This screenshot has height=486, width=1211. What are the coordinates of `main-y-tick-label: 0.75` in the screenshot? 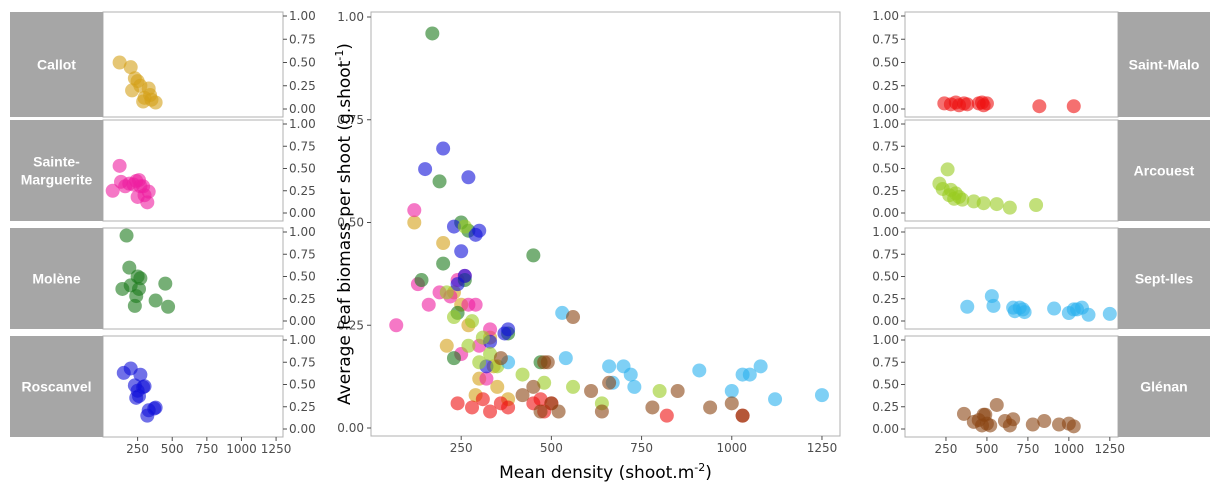 It's located at (350, 120).